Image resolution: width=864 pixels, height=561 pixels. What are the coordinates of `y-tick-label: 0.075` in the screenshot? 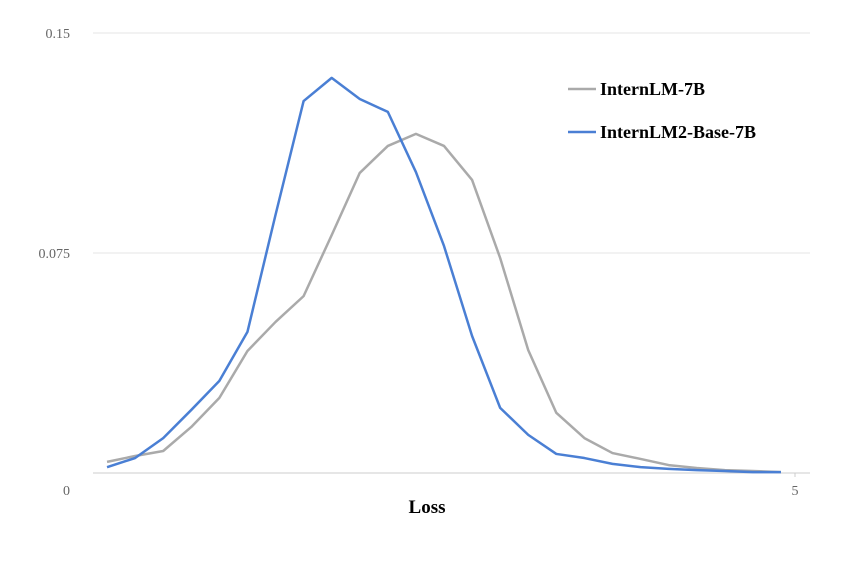 It's located at (55, 254).